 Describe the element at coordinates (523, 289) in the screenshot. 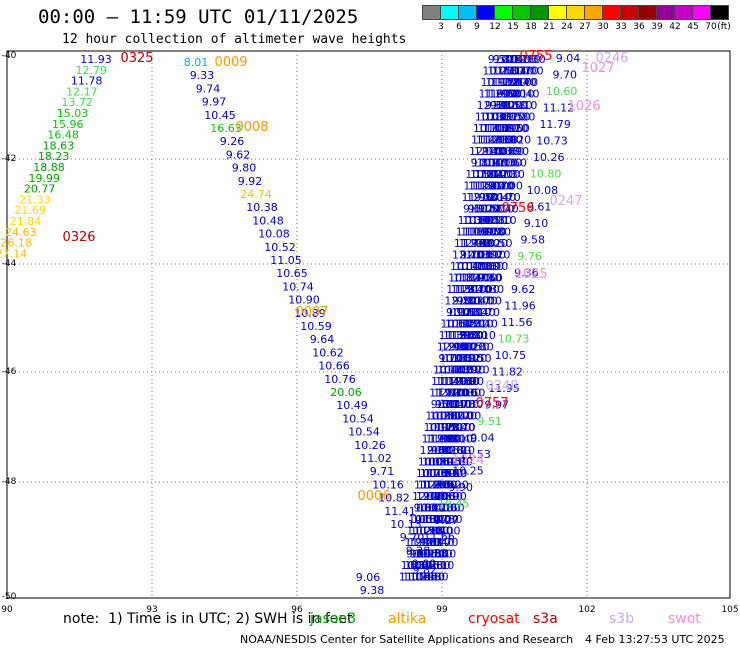

I see `swh-value: 9.62` at that location.